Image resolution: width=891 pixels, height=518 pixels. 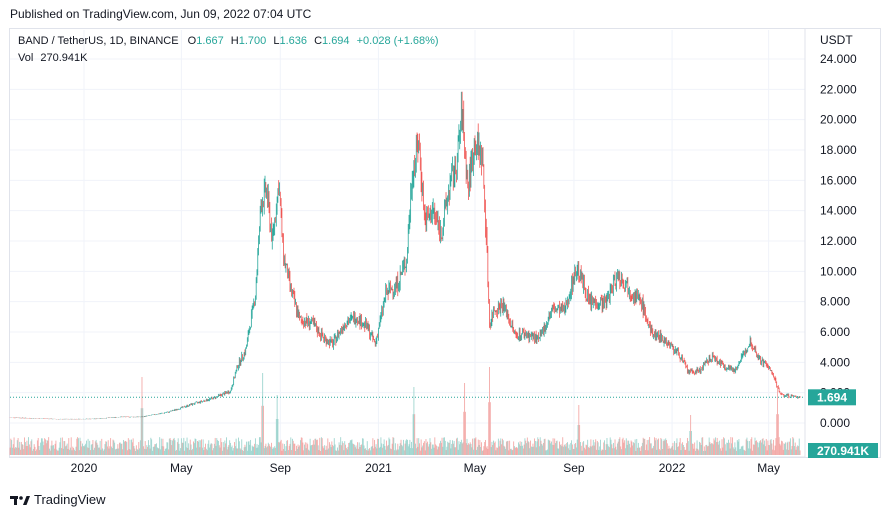 I want to click on tradingview-footer: TradingView, so click(x=58, y=499).